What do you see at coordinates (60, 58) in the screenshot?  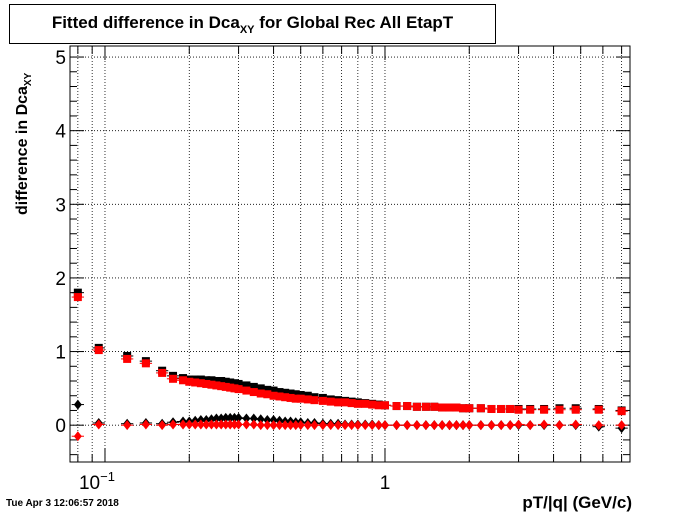 I see `y-tick-label: 5` at bounding box center [60, 58].